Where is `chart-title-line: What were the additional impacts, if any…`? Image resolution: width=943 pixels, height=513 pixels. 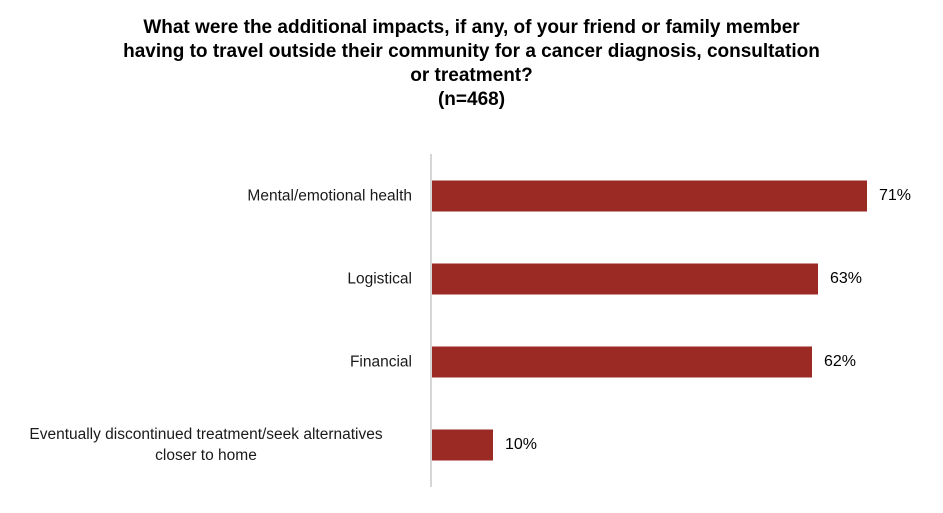
chart-title-line: What were the additional impacts, if any… is located at coordinates (471, 27).